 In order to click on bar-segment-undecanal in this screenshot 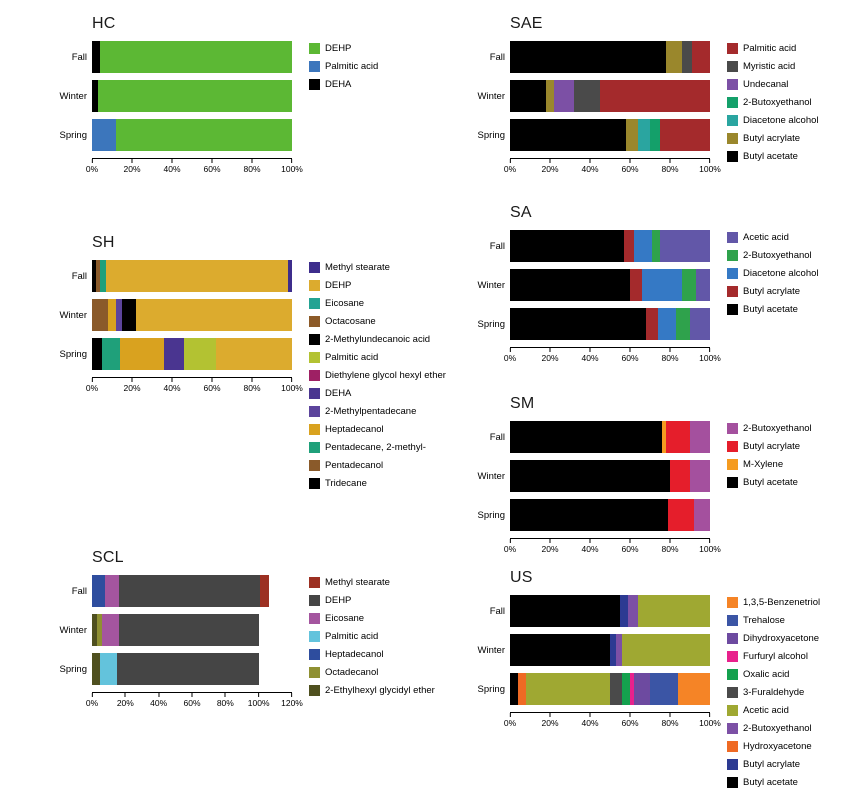, I will do `click(564, 96)`.